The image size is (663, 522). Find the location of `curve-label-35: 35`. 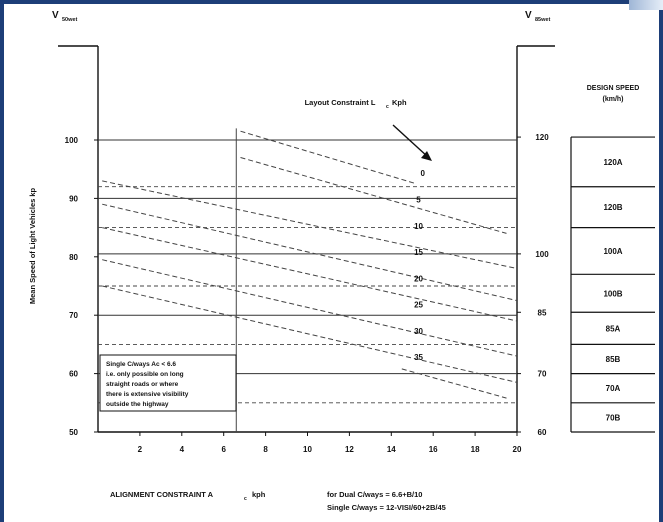

curve-label-35: 35 is located at coordinates (418, 357).